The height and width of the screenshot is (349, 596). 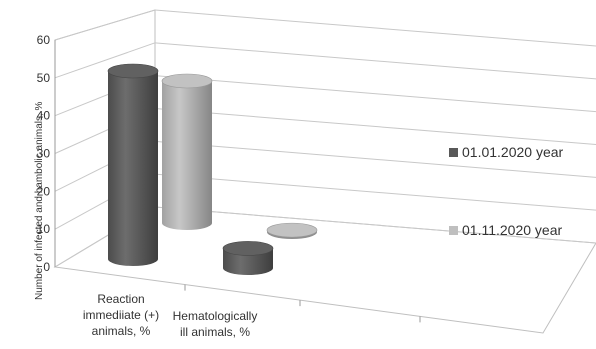 What do you see at coordinates (248, 261) in the screenshot?
I see `bar-01-01-2020-year-1-body` at bounding box center [248, 261].